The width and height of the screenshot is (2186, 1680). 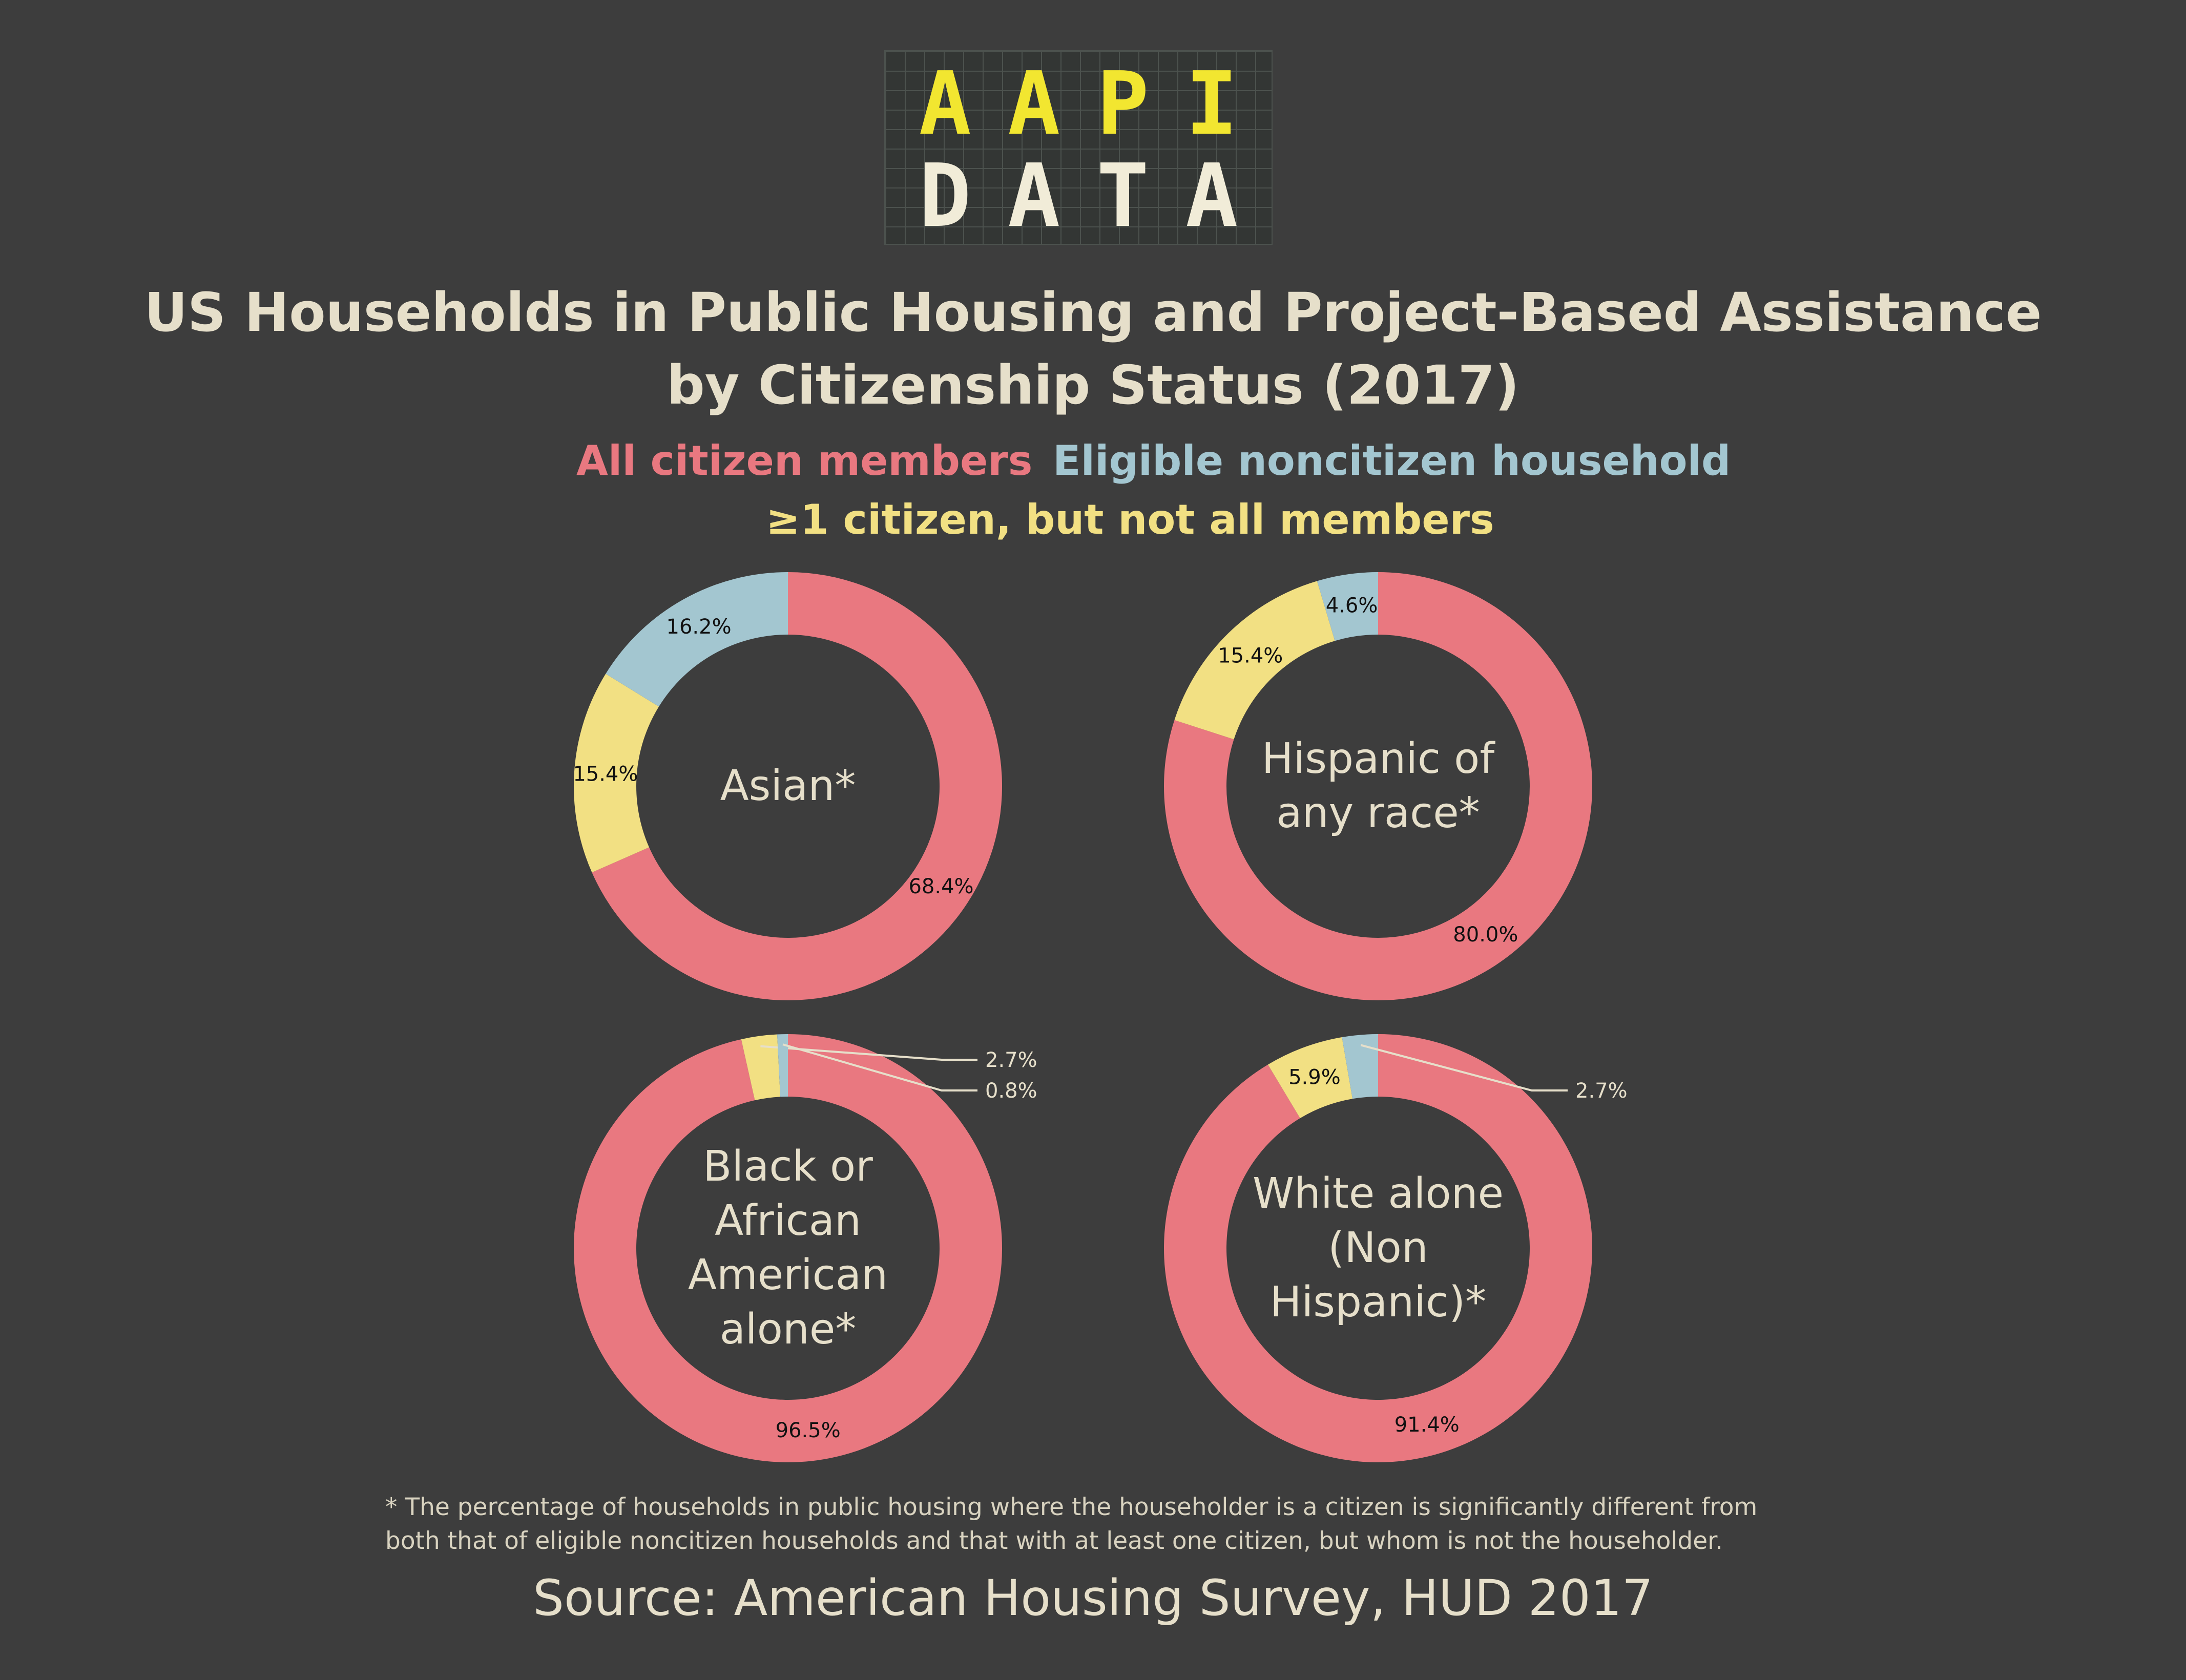 I want to click on slice-white-partial-citizen, so click(x=1310, y=1078).